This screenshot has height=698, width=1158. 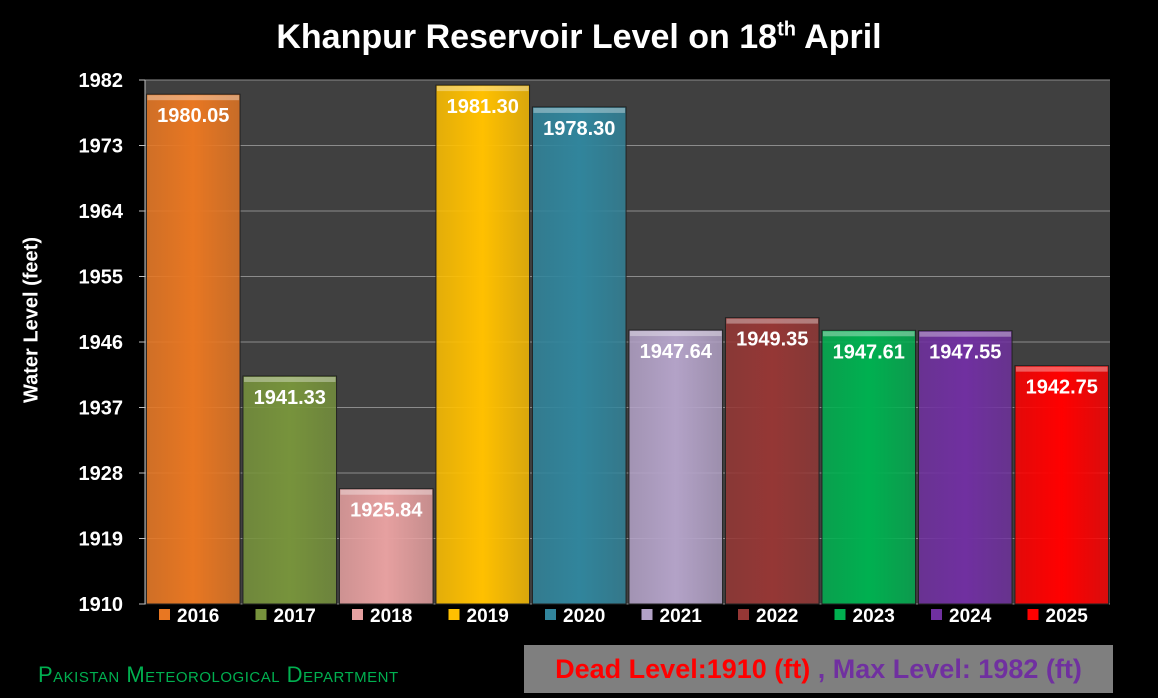 I want to click on dead-level-text: Dead Level:1910 (ft), so click(x=683, y=669).